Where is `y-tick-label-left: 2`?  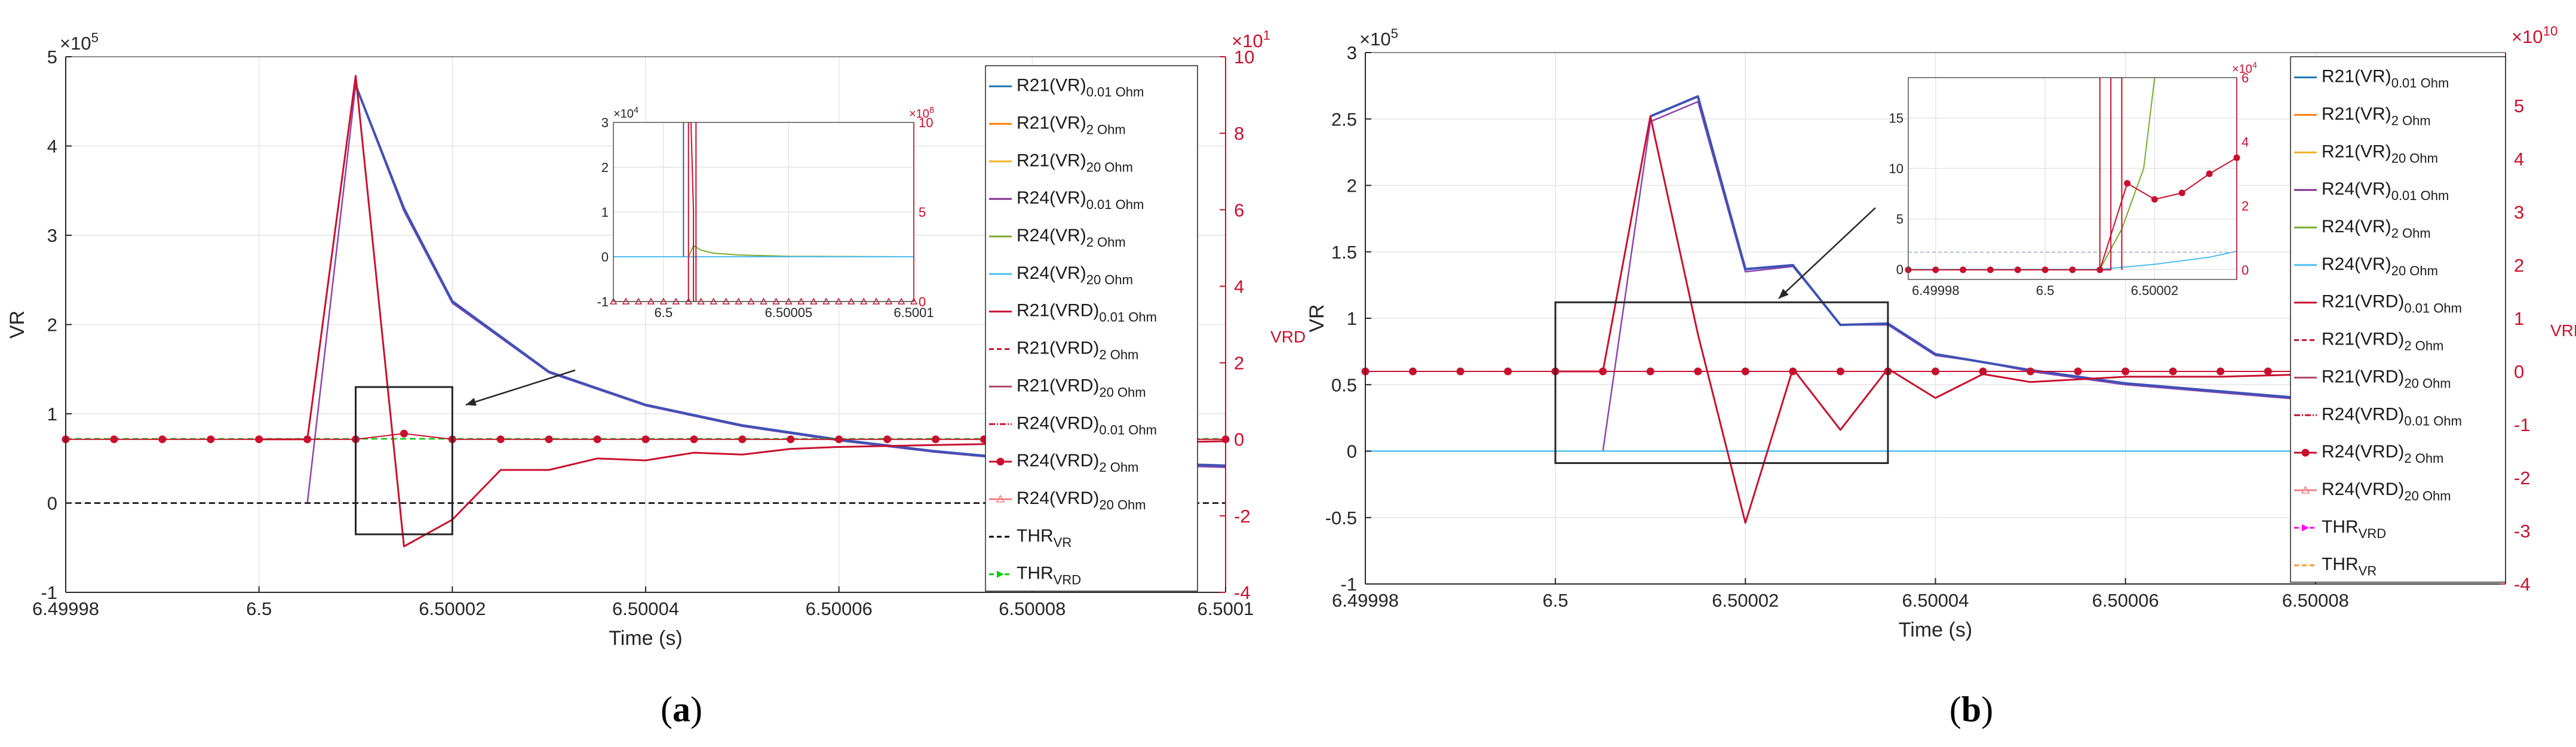
y-tick-label-left: 2 is located at coordinates (1352, 186).